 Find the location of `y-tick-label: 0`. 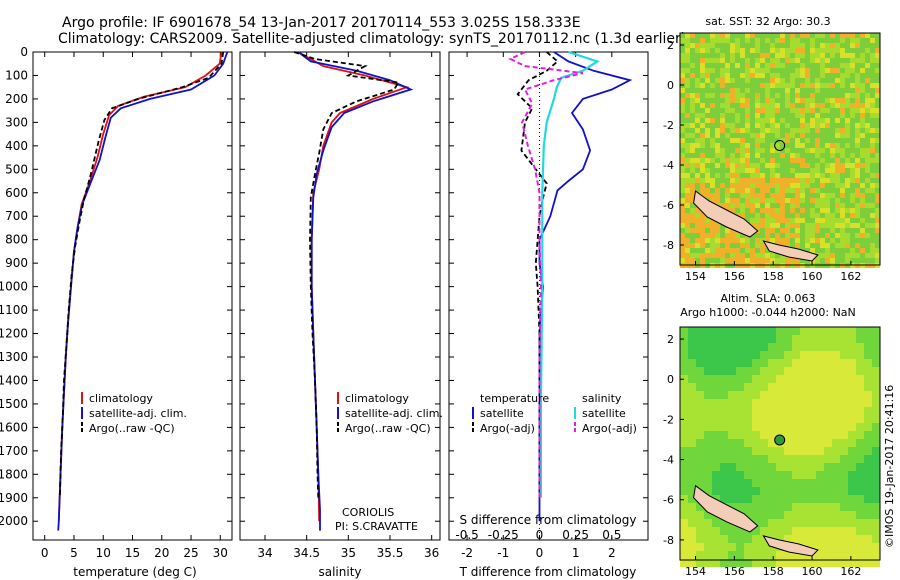

y-tick-label: 0 is located at coordinates (670, 85).